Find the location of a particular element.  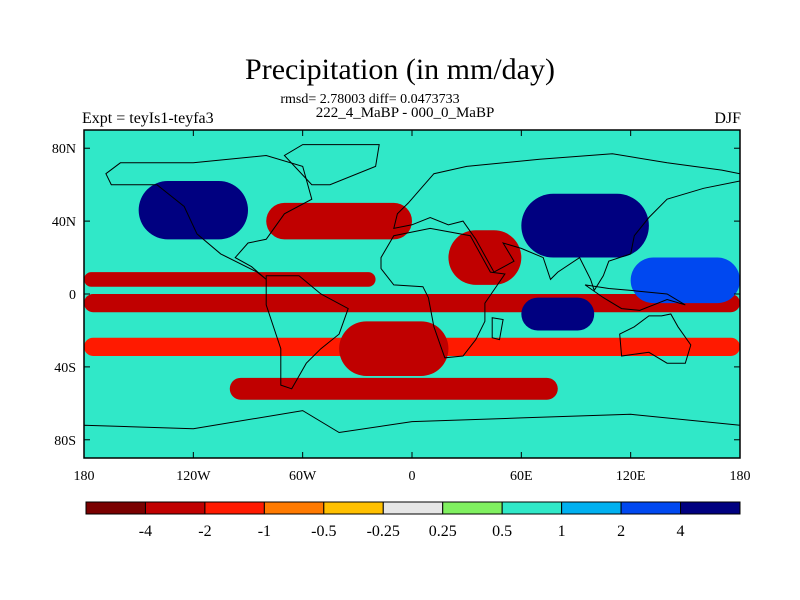

colorbar: -4 -2 -1 -0.5 -0.25 0.25 0.5 1 2 4 is located at coordinates (413, 520).